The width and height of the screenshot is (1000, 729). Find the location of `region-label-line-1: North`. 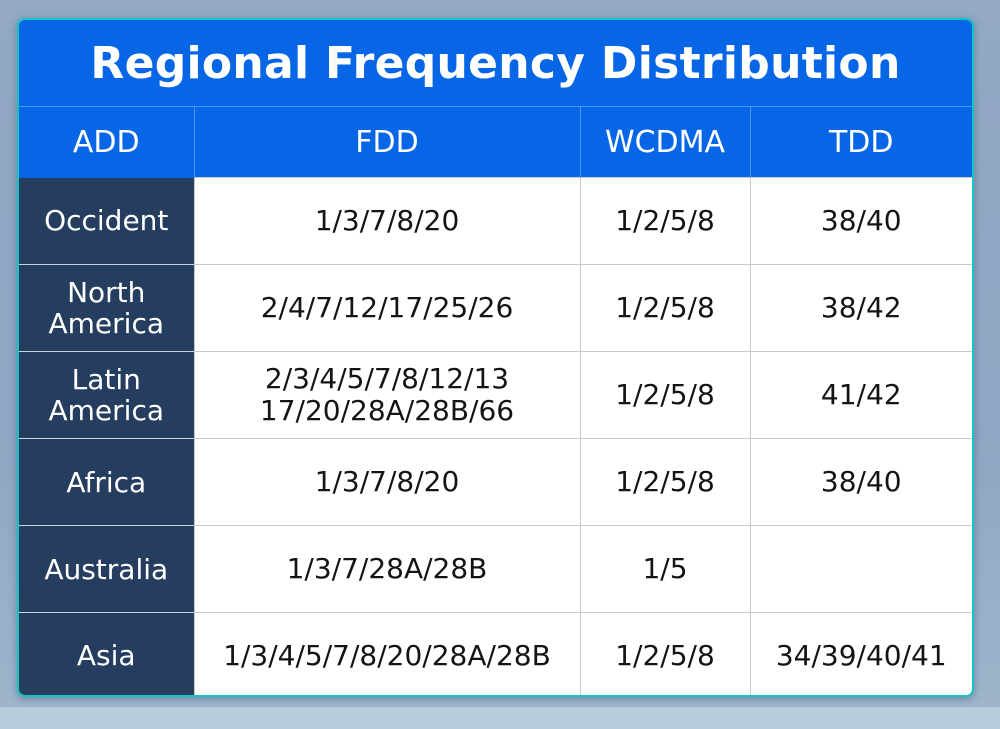

region-label-line-1: North is located at coordinates (106, 292).